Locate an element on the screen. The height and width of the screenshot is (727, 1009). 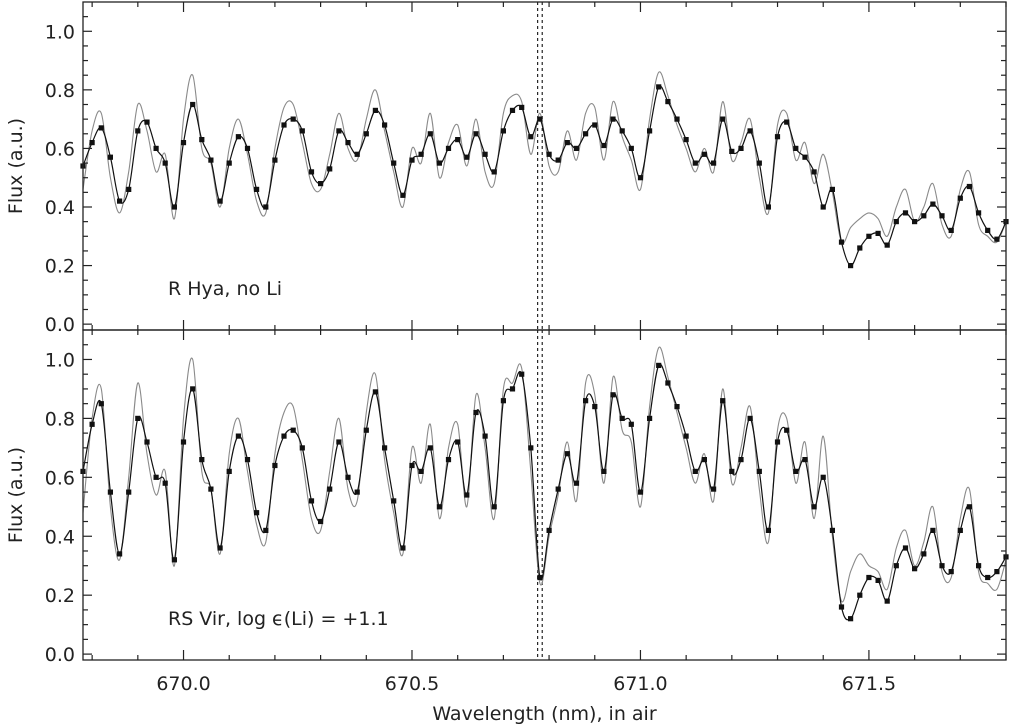
x-tick-label: 670.5 is located at coordinates (412, 684).